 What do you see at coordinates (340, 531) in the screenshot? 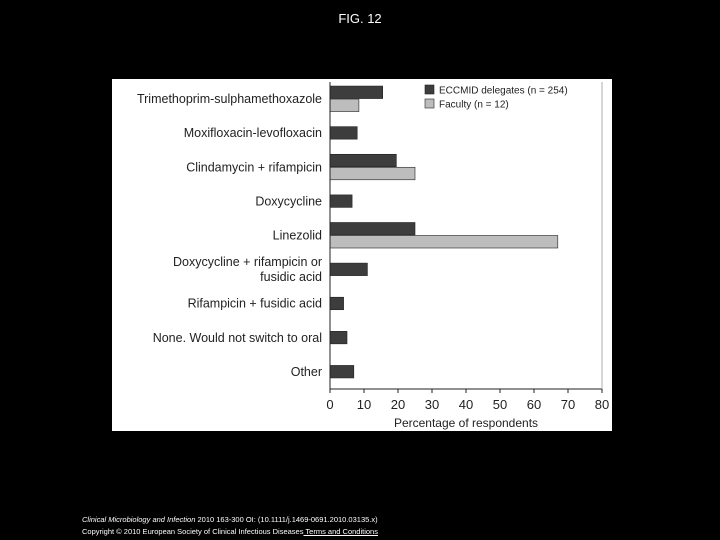
I see `terms-link: Terms and Conditions` at bounding box center [340, 531].